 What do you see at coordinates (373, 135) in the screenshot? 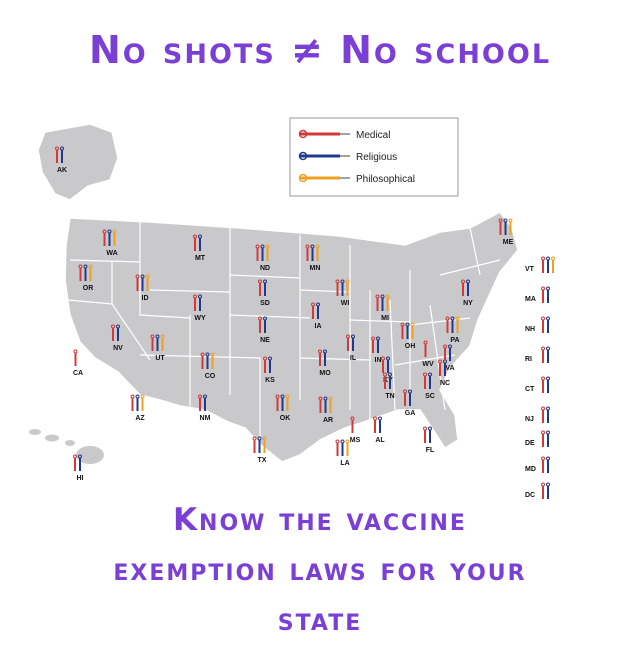
I see `legend-label: Medical` at bounding box center [373, 135].